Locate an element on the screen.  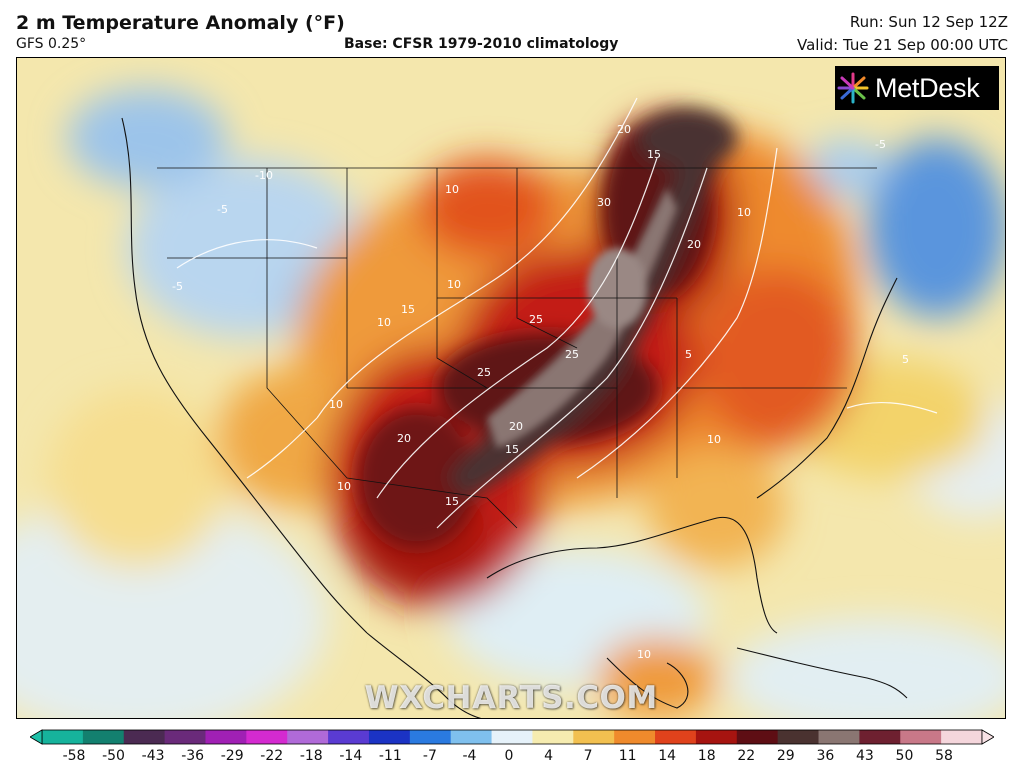
run-time-label: Run: Sun 12 Sep 12Z is located at coordinates (928, 22).